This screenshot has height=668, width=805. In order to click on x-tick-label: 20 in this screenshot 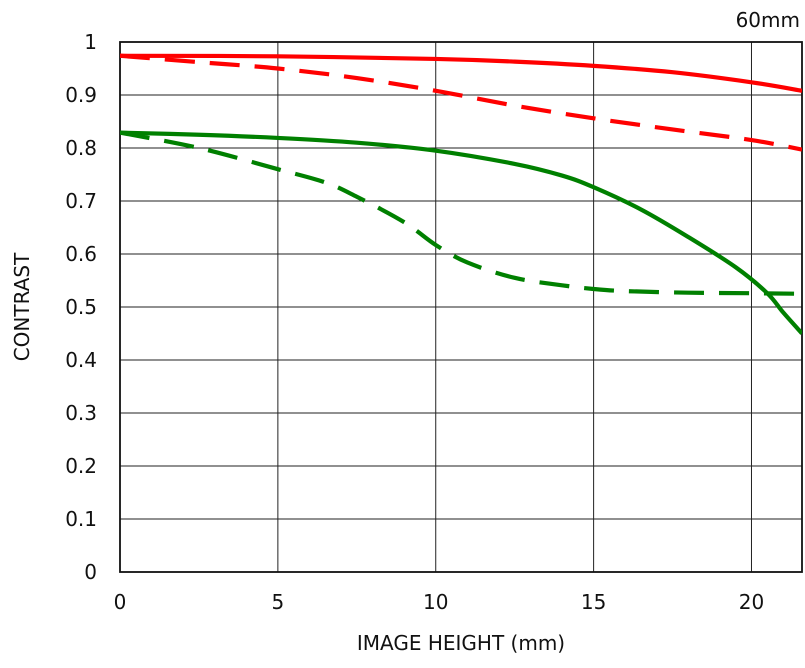, I will do `click(751, 602)`.